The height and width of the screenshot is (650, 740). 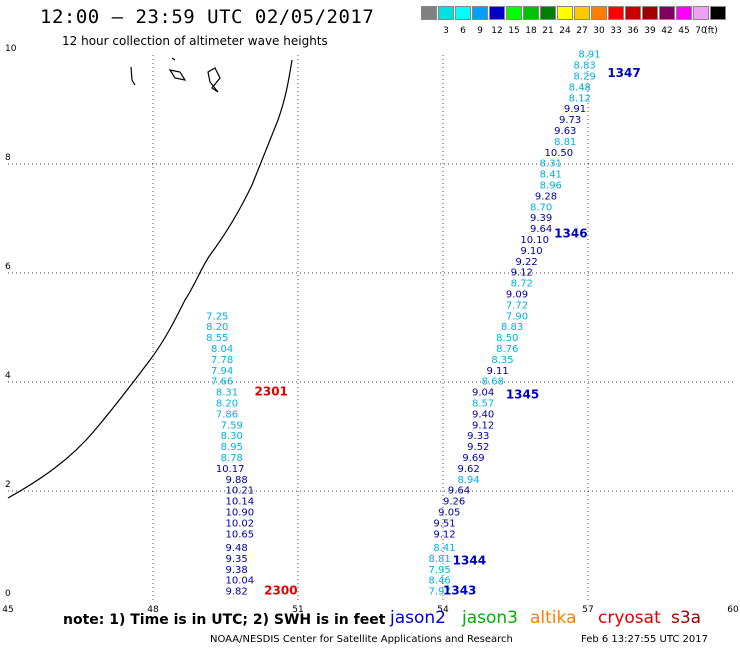 What do you see at coordinates (589, 55) in the screenshot?
I see `swh-reading: 8.91` at bounding box center [589, 55].